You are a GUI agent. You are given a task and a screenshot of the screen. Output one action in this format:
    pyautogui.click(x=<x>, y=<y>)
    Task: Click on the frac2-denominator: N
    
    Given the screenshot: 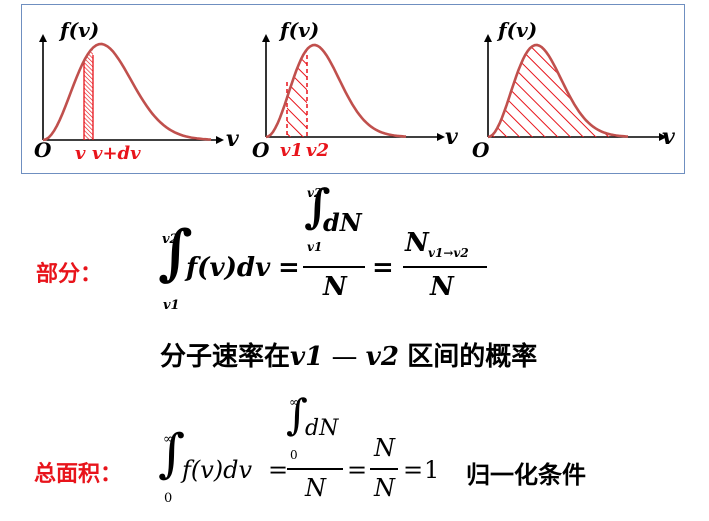 What is the action you would take?
    pyautogui.click(x=442, y=287)
    